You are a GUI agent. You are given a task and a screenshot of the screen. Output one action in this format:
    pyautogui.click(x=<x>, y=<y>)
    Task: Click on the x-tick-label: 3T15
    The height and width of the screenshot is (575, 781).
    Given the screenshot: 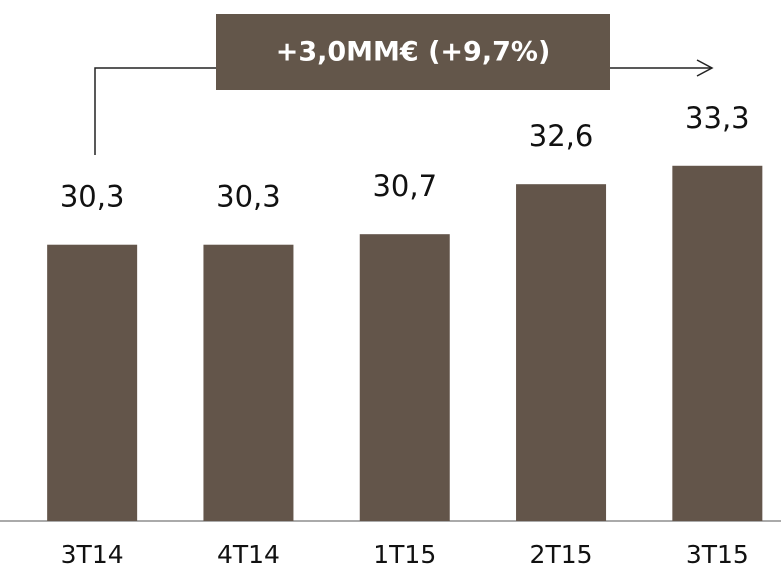 What is the action you would take?
    pyautogui.click(x=717, y=554)
    